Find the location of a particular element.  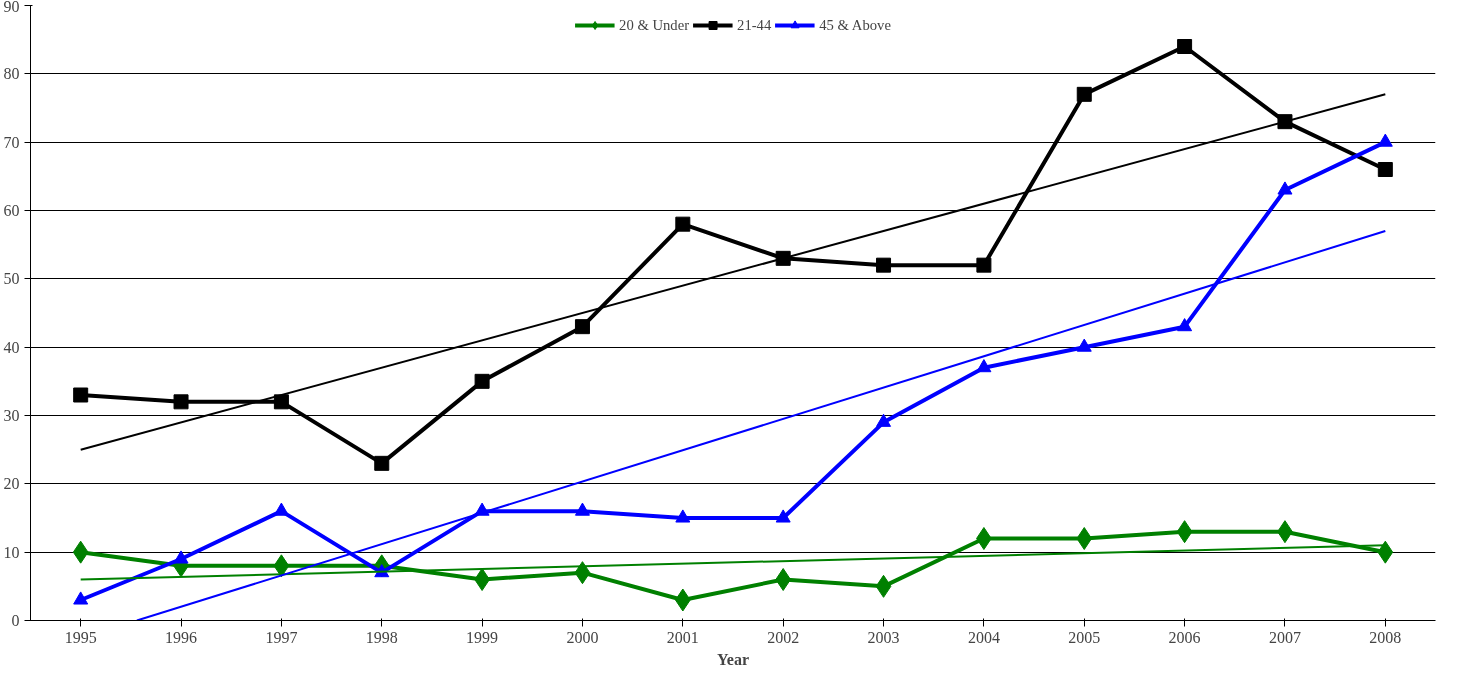

x-tick-label: 2000 is located at coordinates (582, 637).